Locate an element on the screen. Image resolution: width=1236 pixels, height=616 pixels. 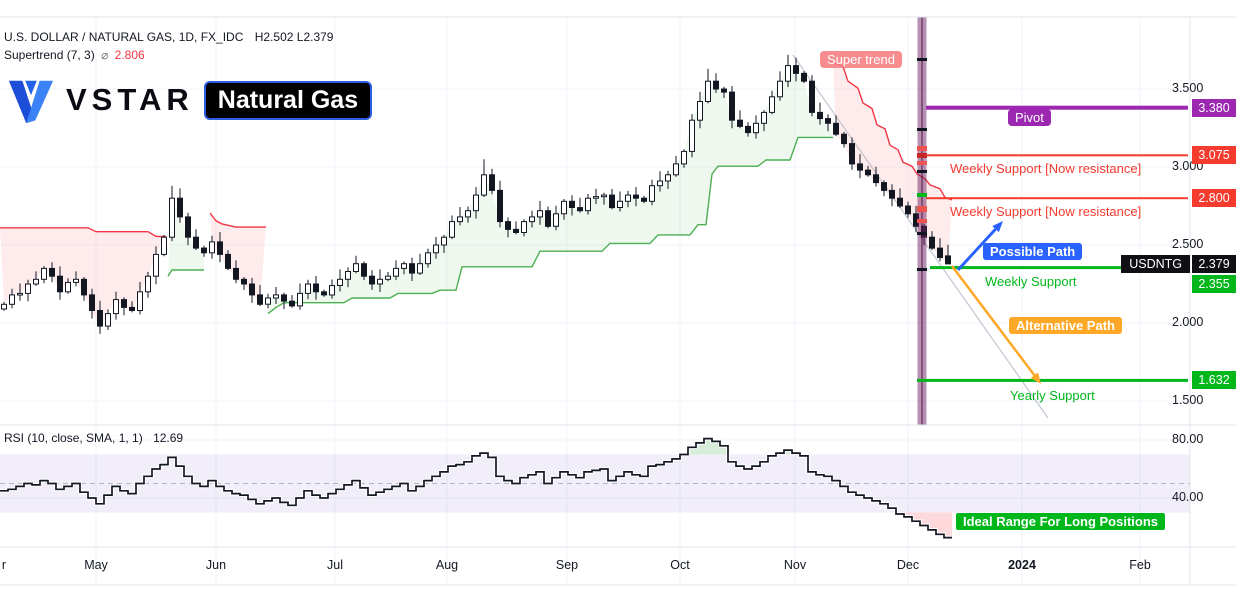
time-tick-label: 2024 is located at coordinates (1022, 565).